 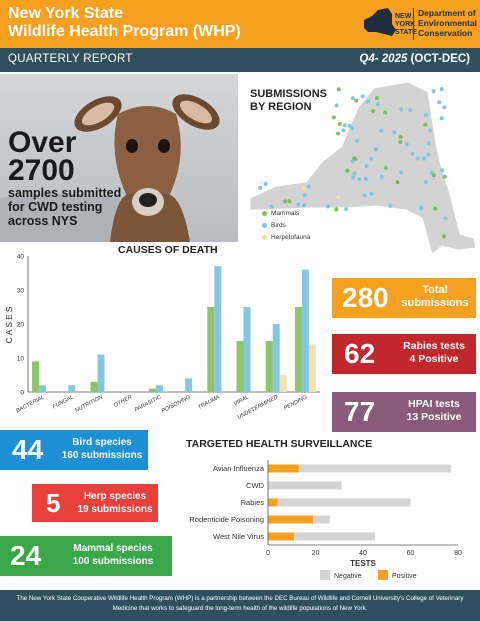 What do you see at coordinates (264, 237) in the screenshot?
I see `legend-dot-herpetofauna` at bounding box center [264, 237].